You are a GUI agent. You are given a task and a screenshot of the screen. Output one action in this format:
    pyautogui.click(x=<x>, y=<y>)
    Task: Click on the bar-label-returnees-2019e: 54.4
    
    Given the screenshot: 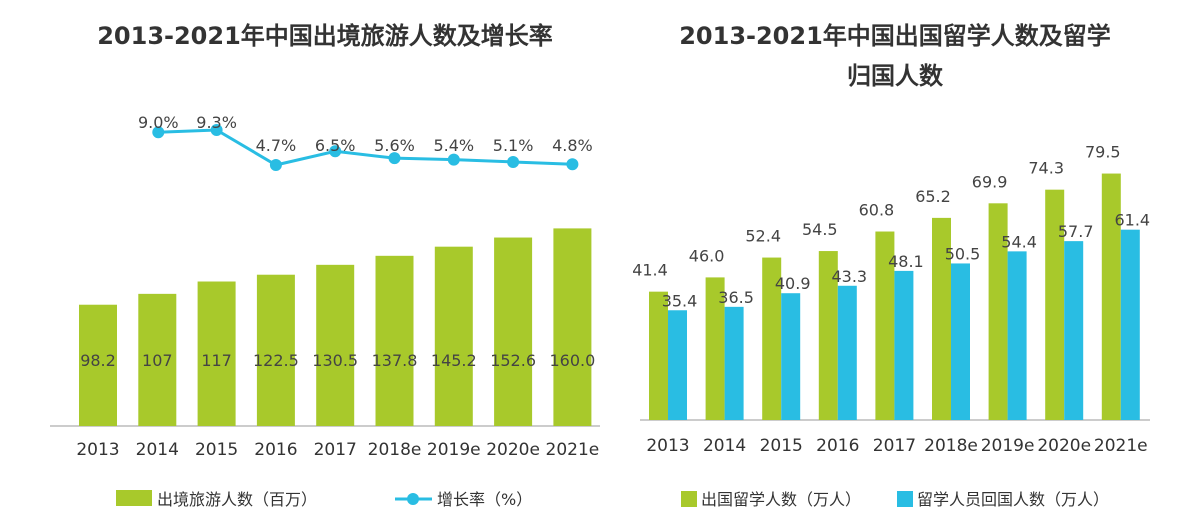 What is the action you would take?
    pyautogui.click(x=1019, y=241)
    